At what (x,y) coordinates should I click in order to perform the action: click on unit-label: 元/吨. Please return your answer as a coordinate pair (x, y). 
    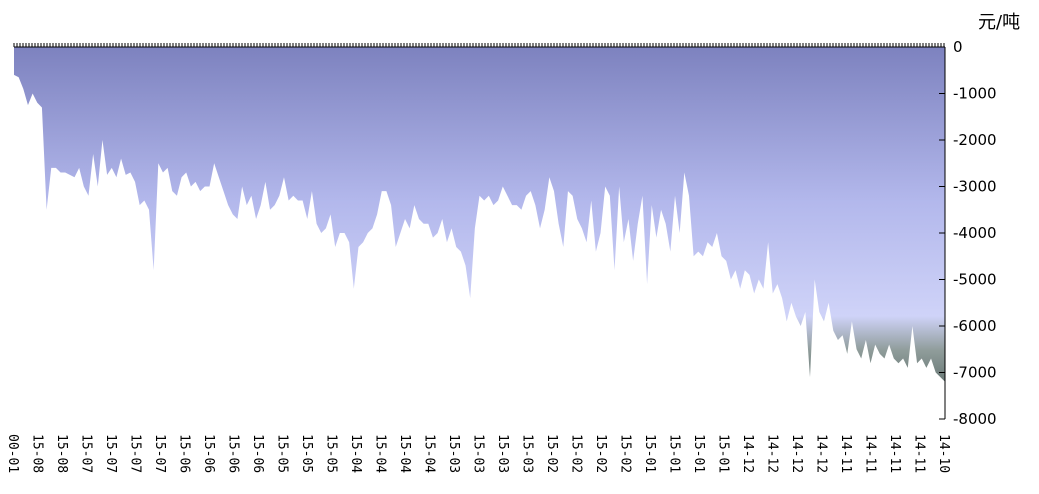
    Looking at the image, I should click on (999, 22).